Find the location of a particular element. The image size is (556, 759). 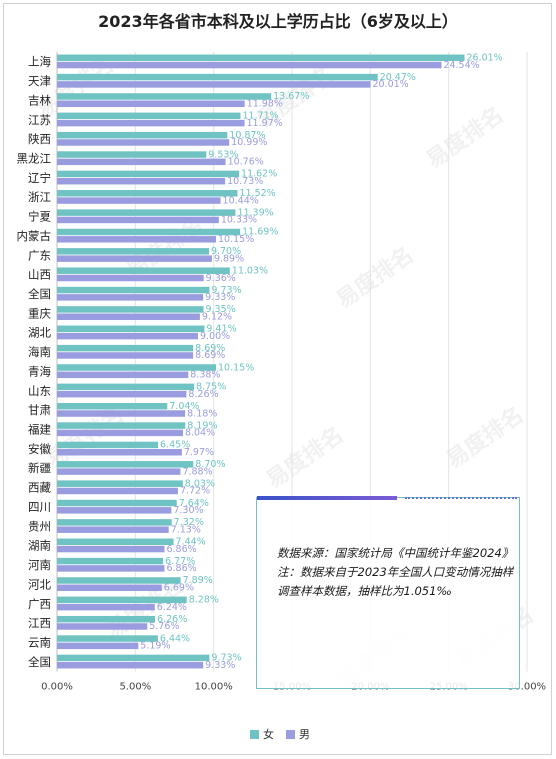

legend-item-female: 女 is located at coordinates (262, 734).